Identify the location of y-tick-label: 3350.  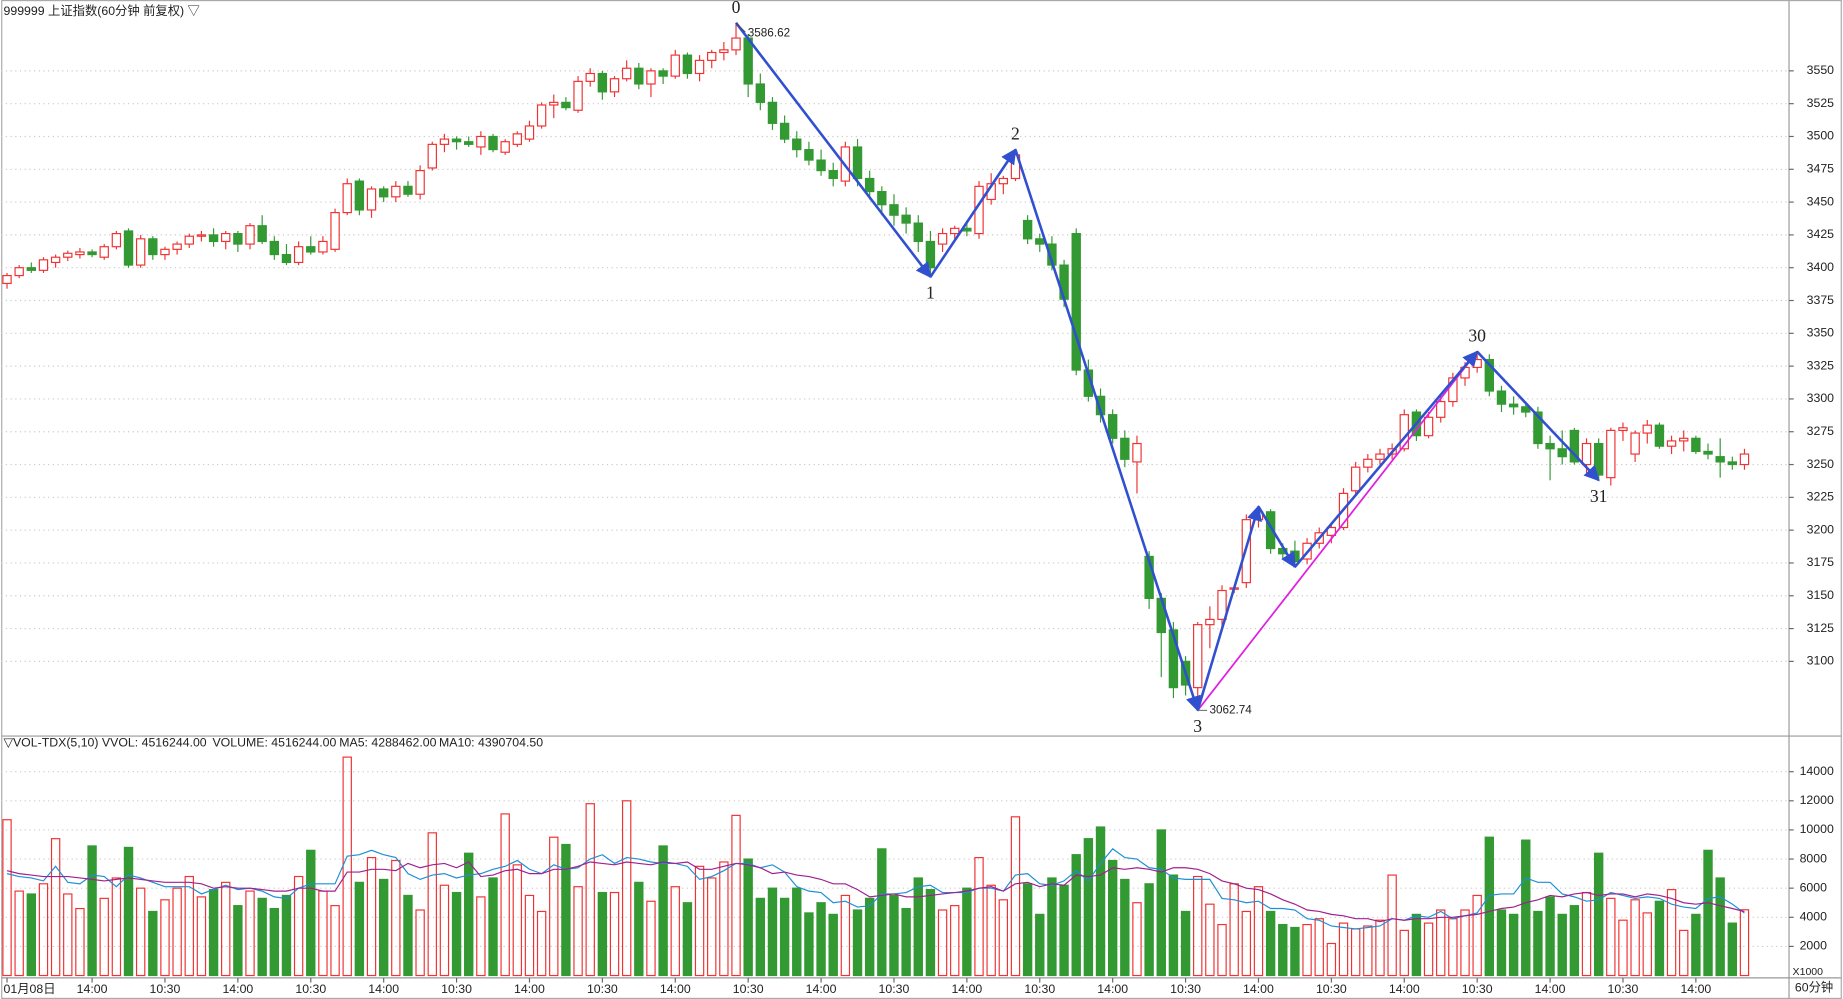
(1821, 333).